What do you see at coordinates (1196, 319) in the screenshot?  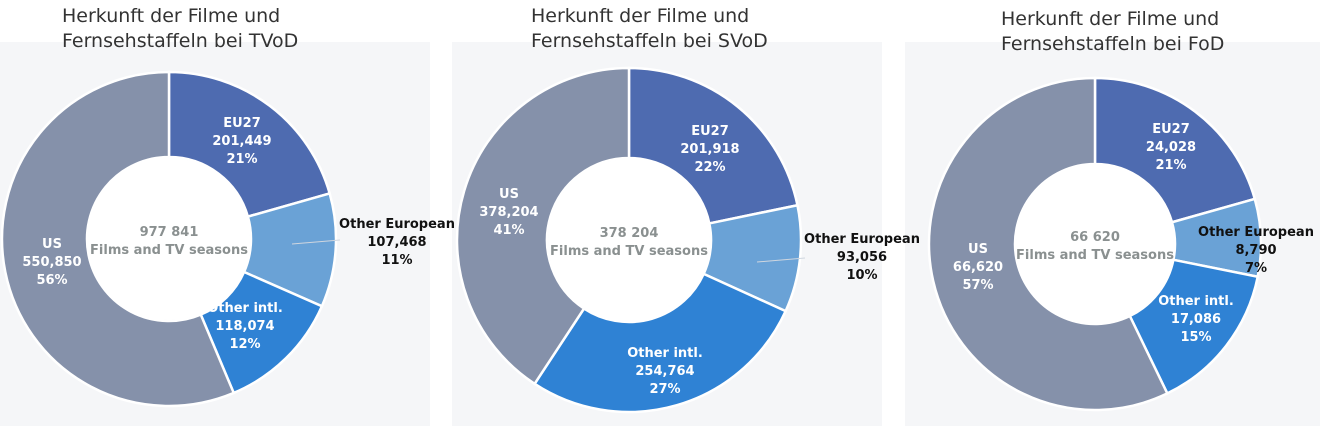 I see `data-label-other-intl-value: 17,086` at bounding box center [1196, 319].